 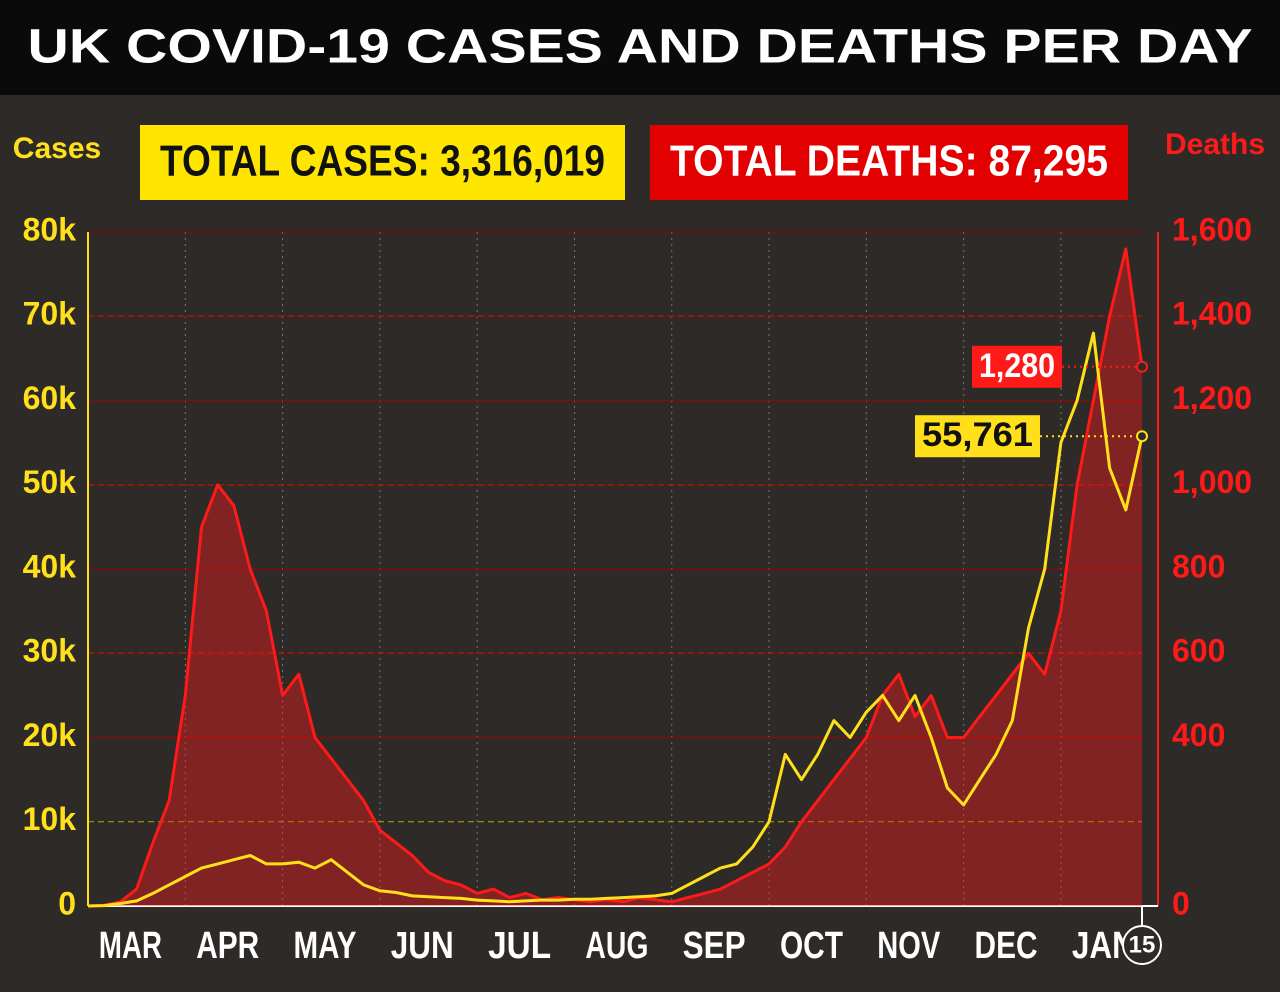 I want to click on end-date-circle, so click(x=1142, y=945).